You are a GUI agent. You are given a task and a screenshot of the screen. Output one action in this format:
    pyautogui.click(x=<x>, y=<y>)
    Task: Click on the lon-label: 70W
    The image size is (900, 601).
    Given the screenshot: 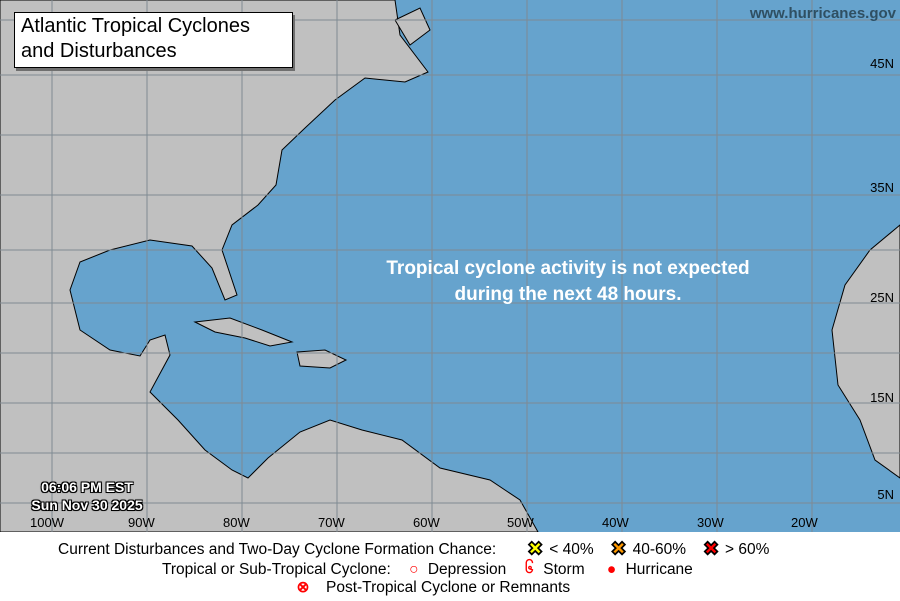 What is the action you would take?
    pyautogui.click(x=331, y=522)
    